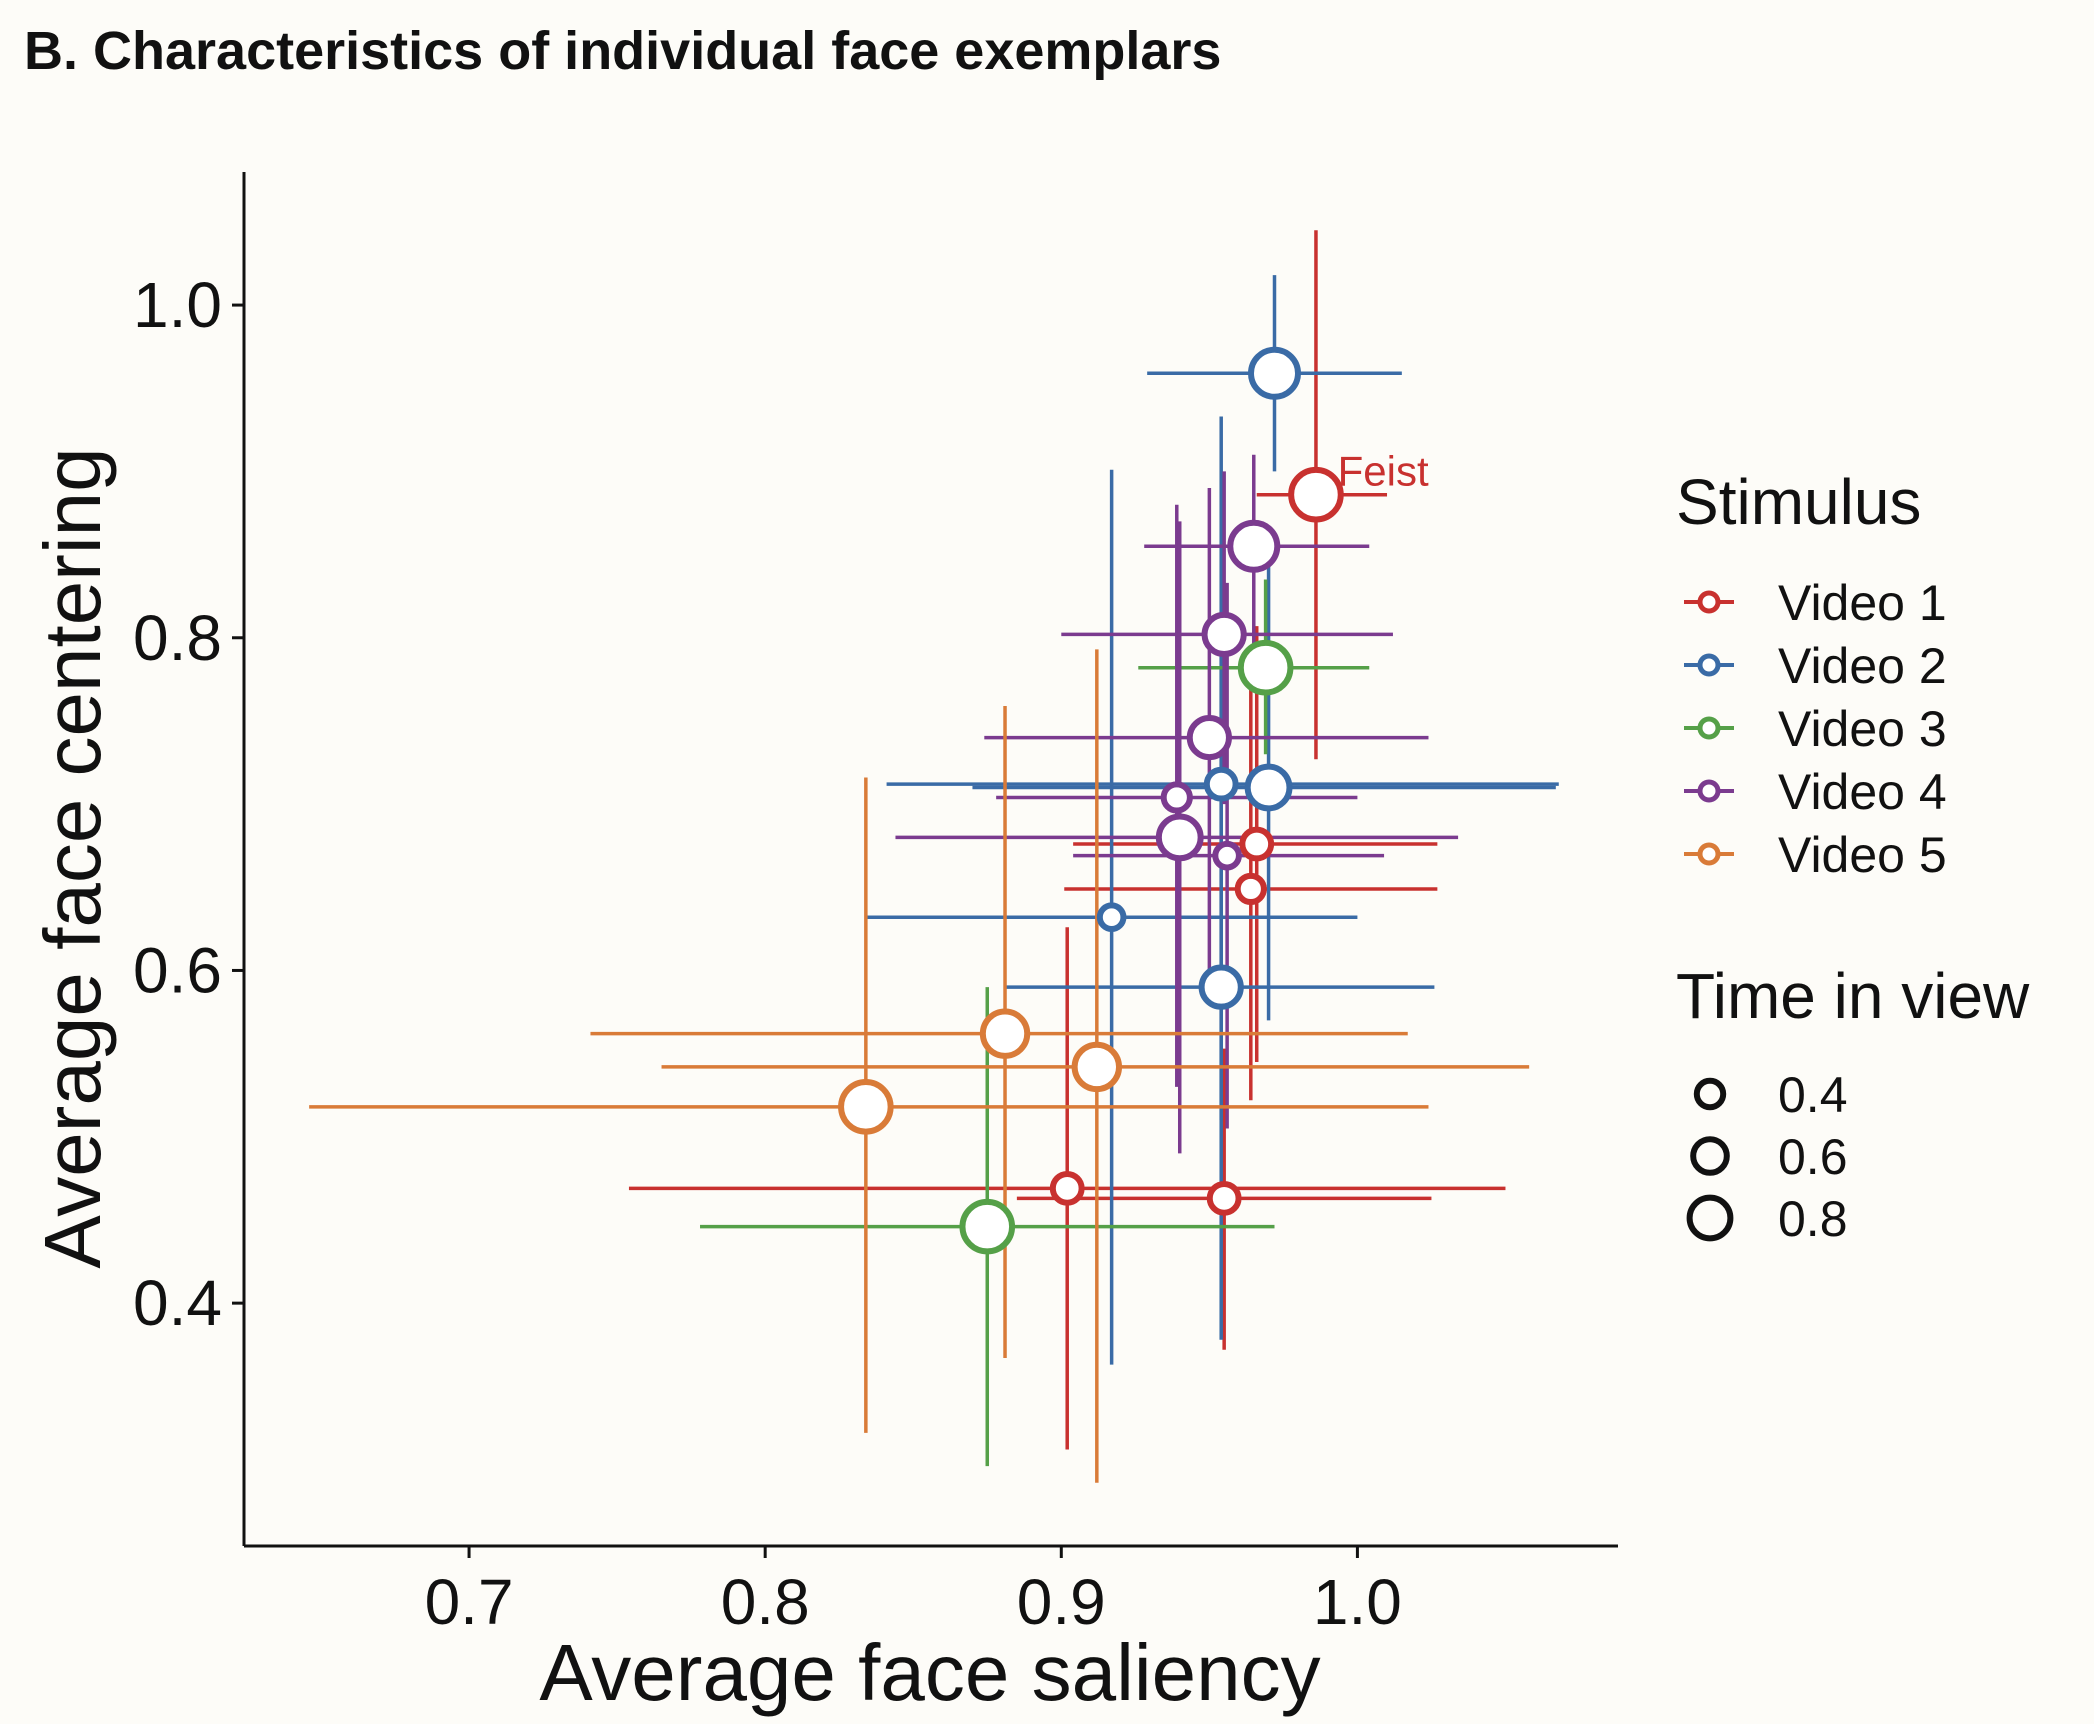 The height and width of the screenshot is (1724, 2094). I want to click on y-tick-label: 0.6, so click(177, 970).